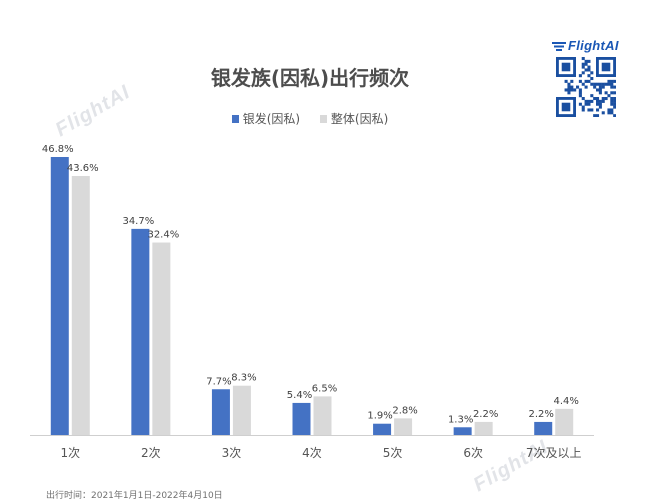 This screenshot has height=504, width=661. Describe the element at coordinates (163, 235) in the screenshot. I see `data-label-overall-2: 32.4%` at that location.